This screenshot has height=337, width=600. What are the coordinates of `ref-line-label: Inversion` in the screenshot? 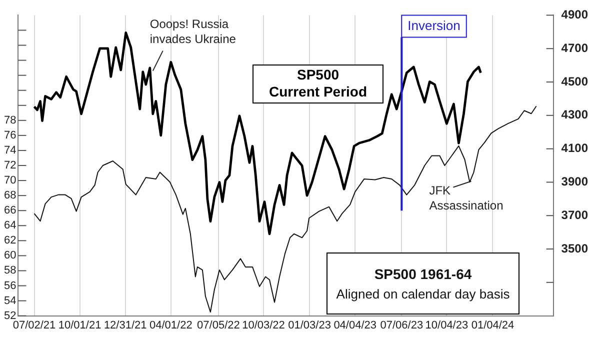 It's located at (434, 25).